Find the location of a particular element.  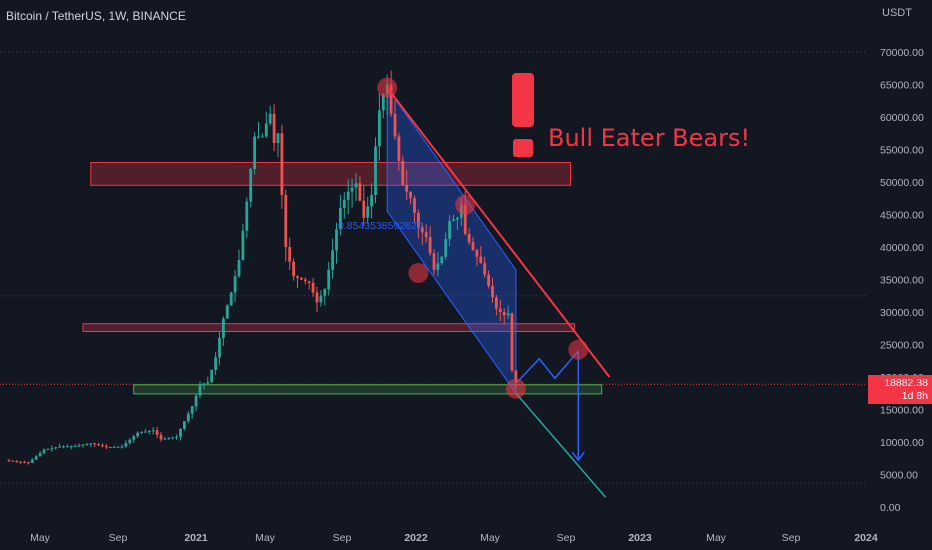

price-tick-label: 60000.00 is located at coordinates (902, 118).